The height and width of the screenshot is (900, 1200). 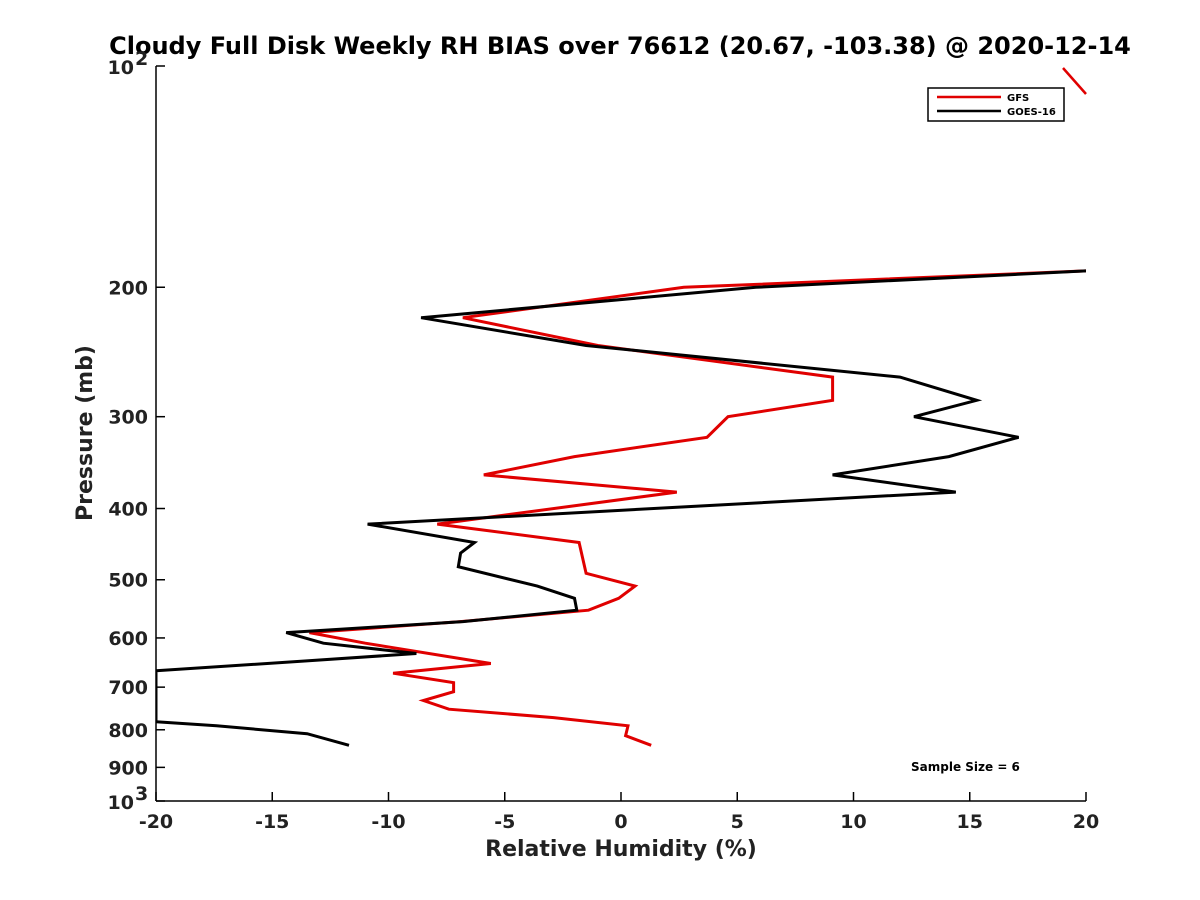 What do you see at coordinates (85, 433) in the screenshot?
I see `y-axis-label: Pressure (mb)` at bounding box center [85, 433].